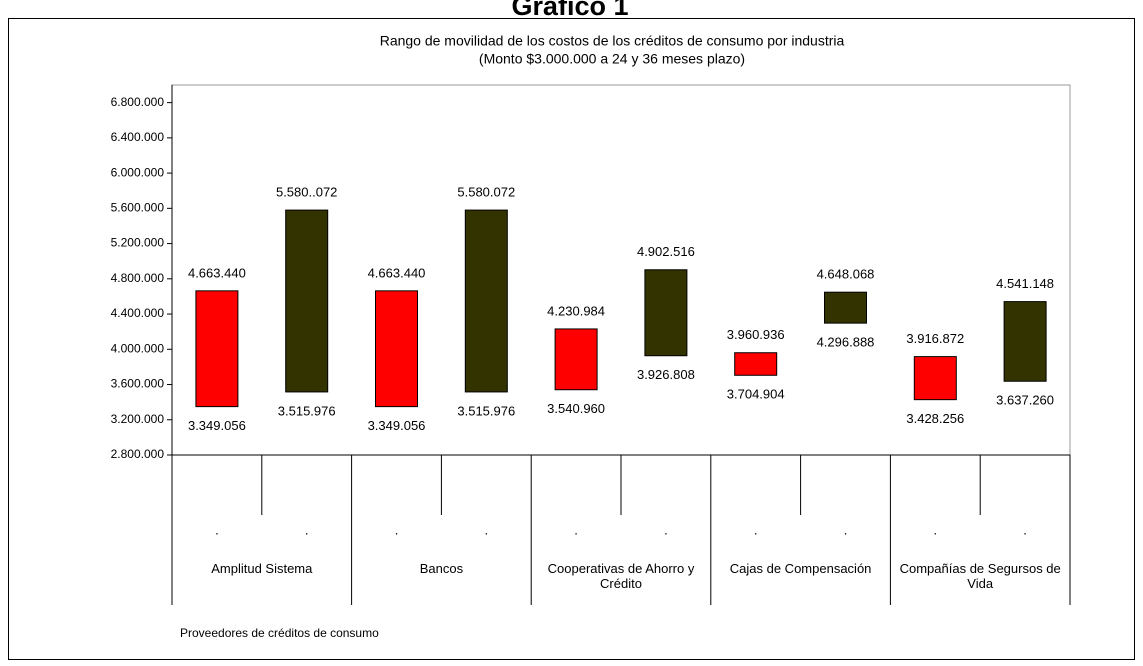  I want to click on page-title: Gráfico 1, so click(569, 10).